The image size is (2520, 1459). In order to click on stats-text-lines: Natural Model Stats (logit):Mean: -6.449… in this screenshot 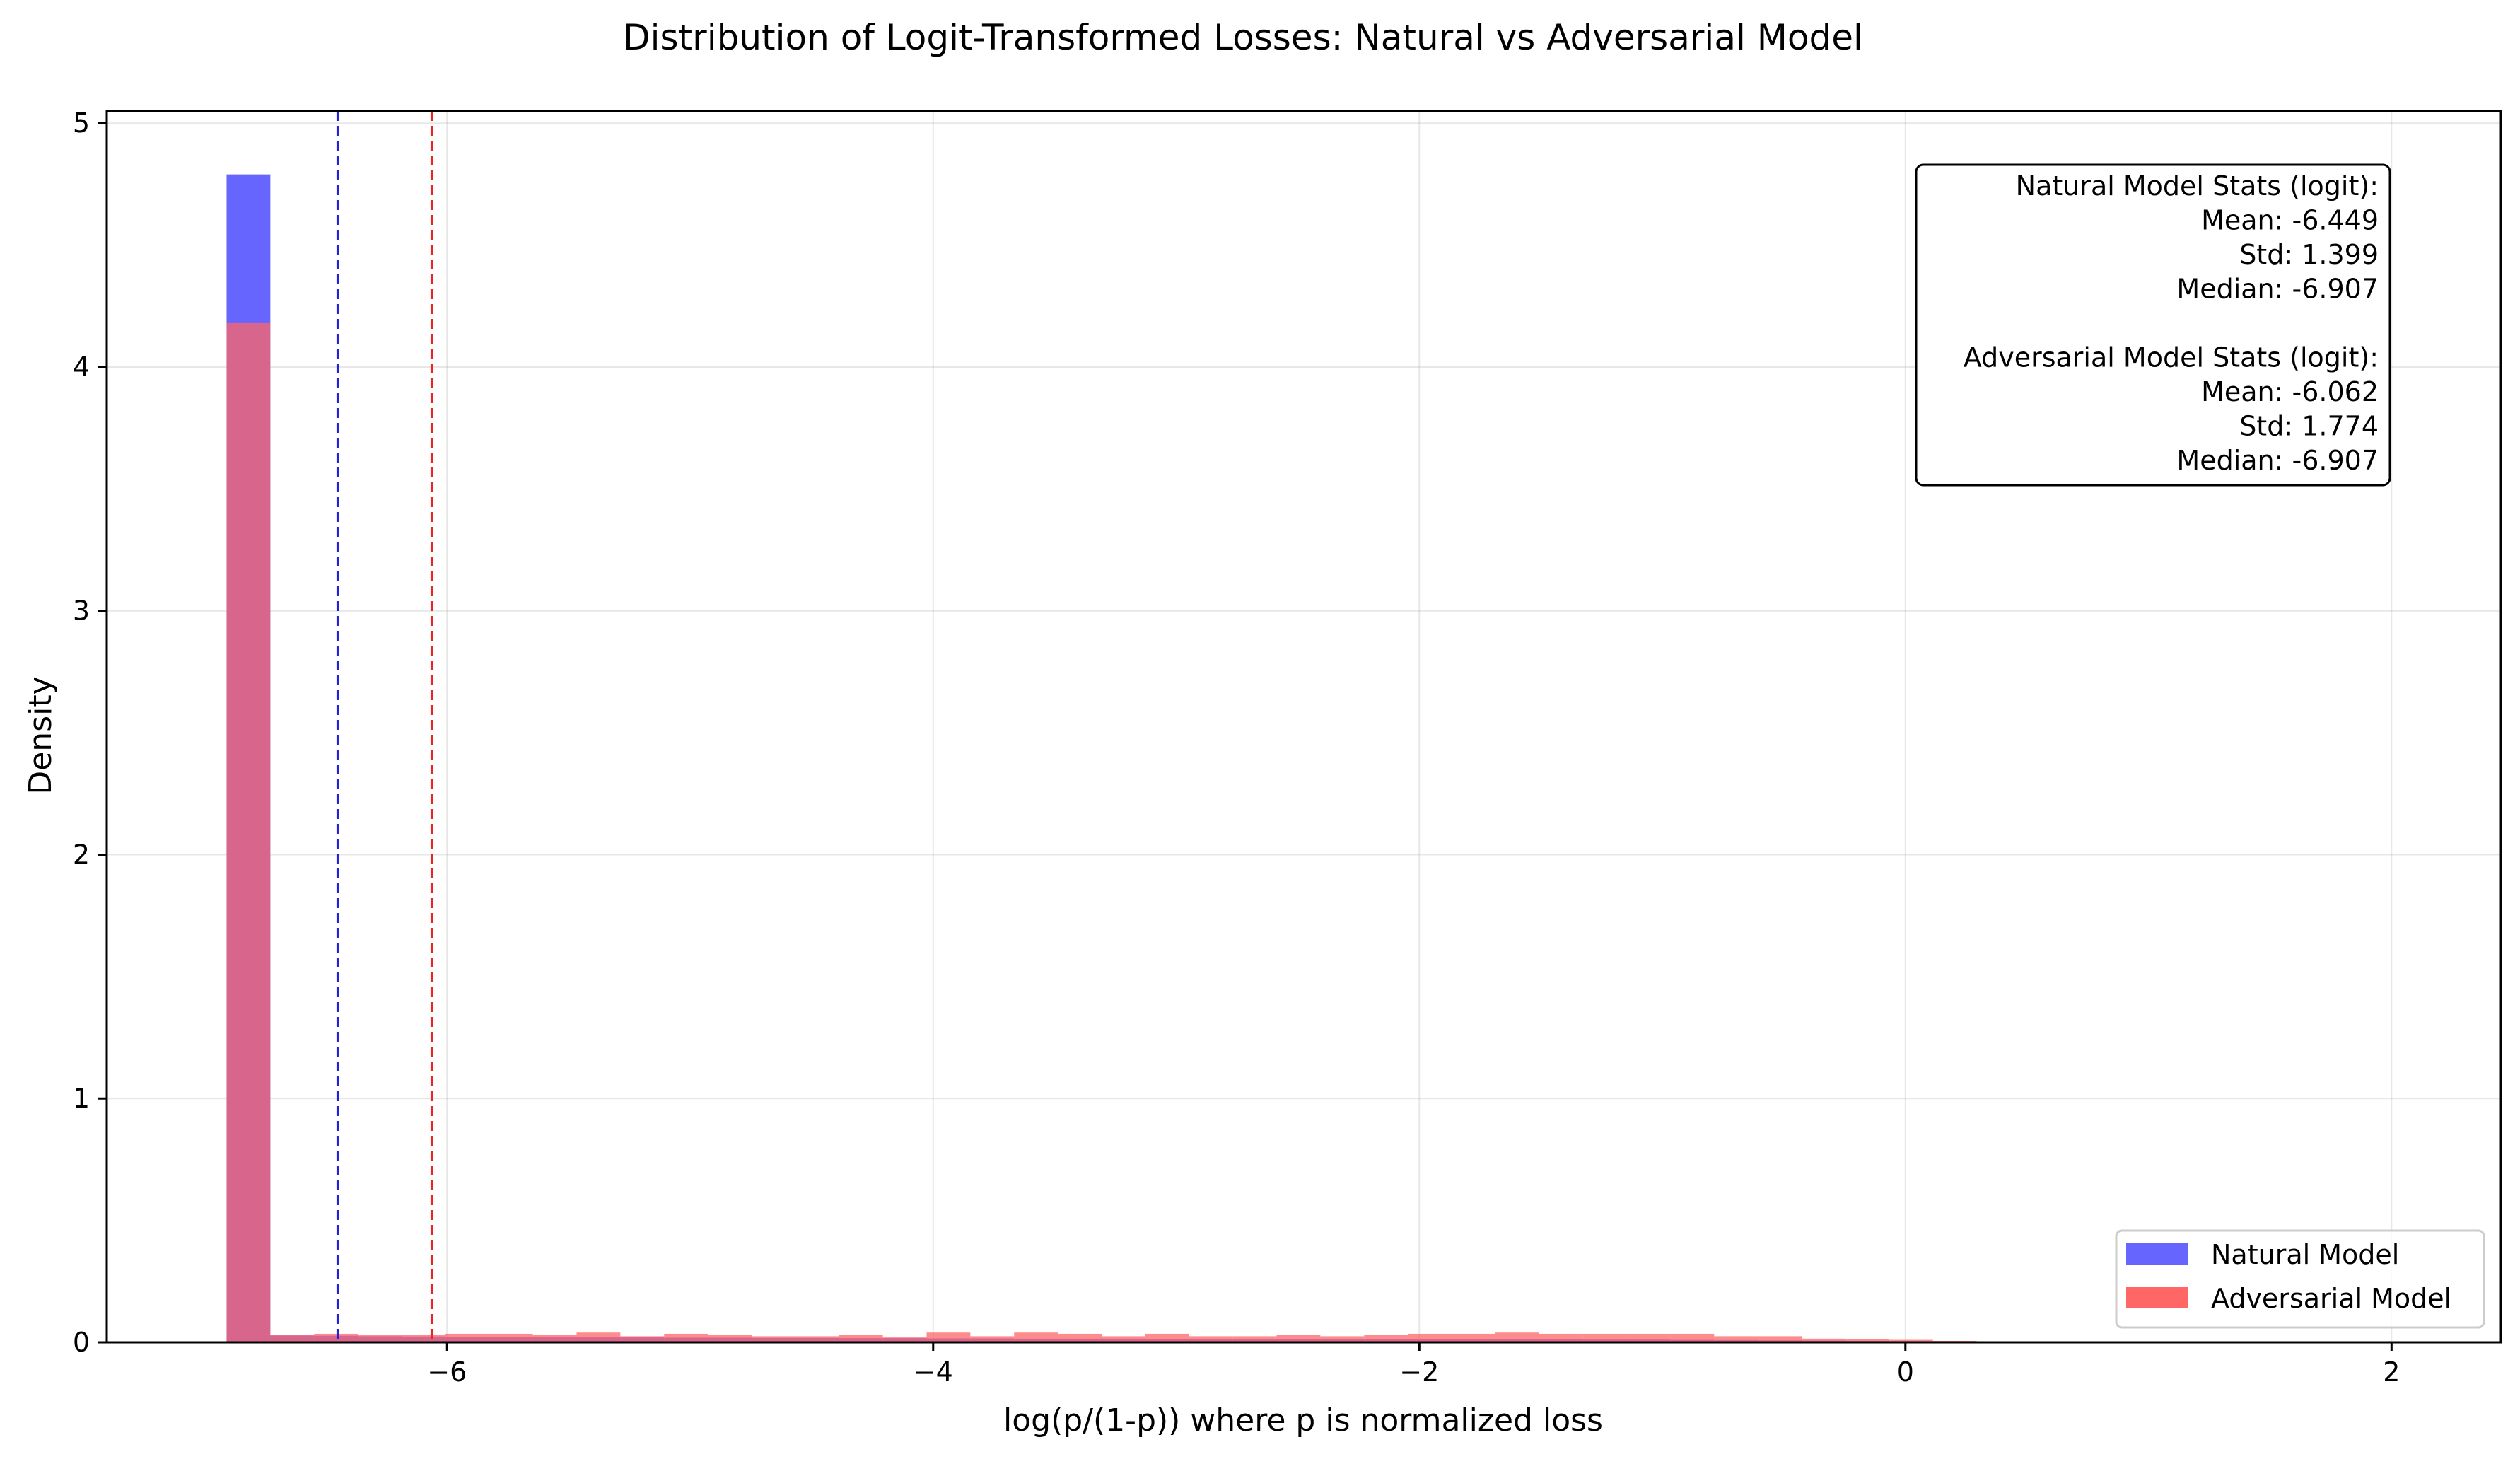, I will do `click(2171, 323)`.